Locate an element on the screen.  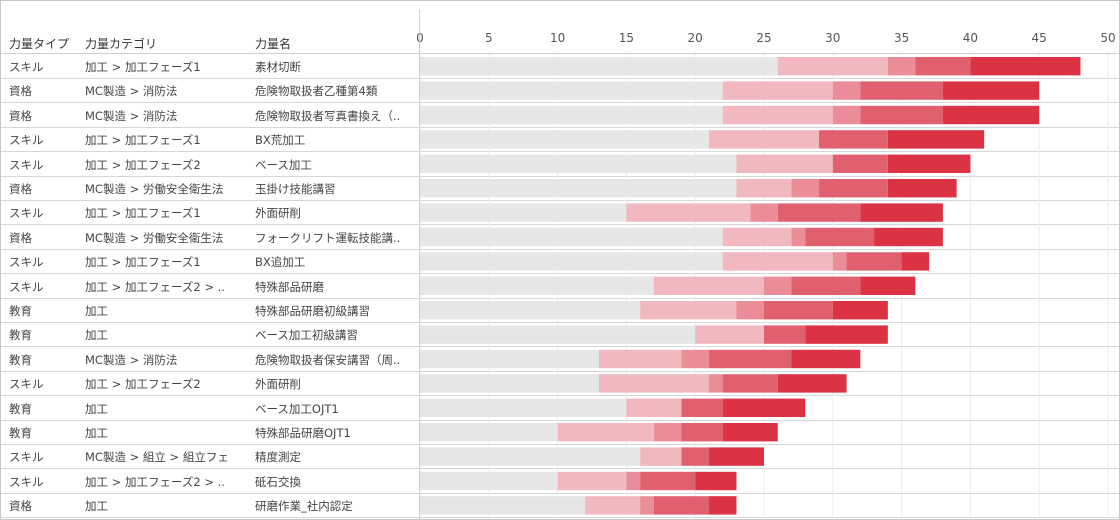
table-row: 資格 MC製造 > 労働安全衛生法 フォークリフト運転技能講.. is located at coordinates (560, 237).